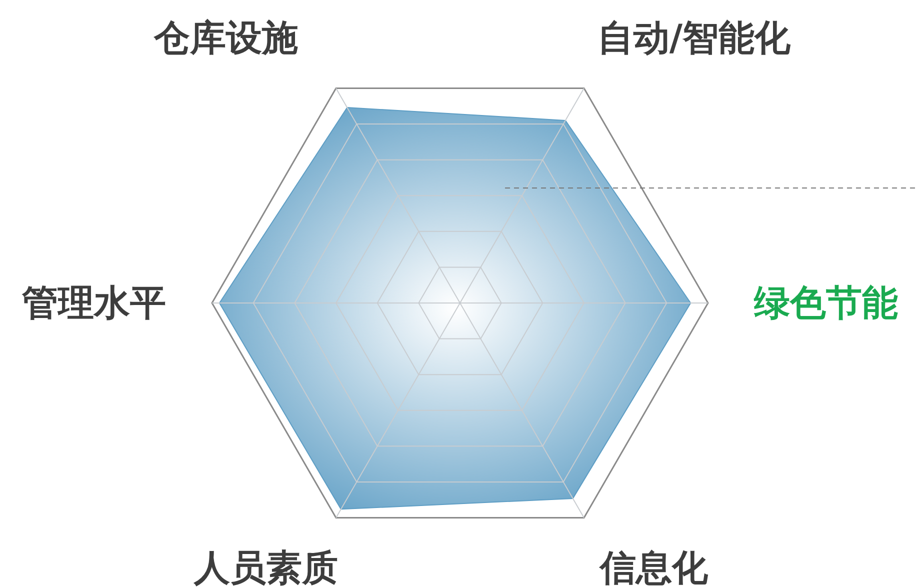  What do you see at coordinates (825, 303) in the screenshot?
I see `spoke-label: 绿色节能` at bounding box center [825, 303].